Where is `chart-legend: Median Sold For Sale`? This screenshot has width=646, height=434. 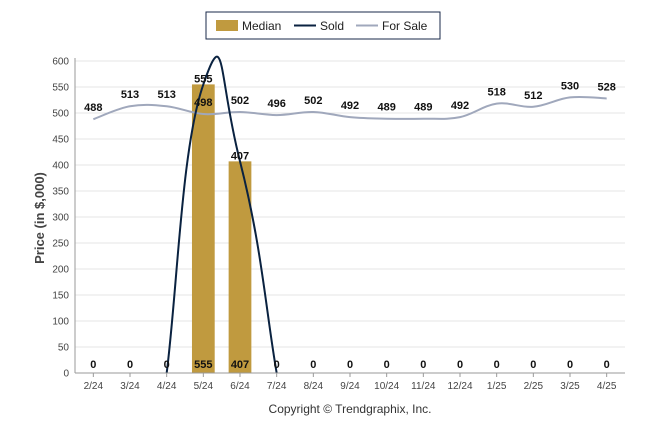
chart-legend: Median Sold For Sale is located at coordinates (323, 25).